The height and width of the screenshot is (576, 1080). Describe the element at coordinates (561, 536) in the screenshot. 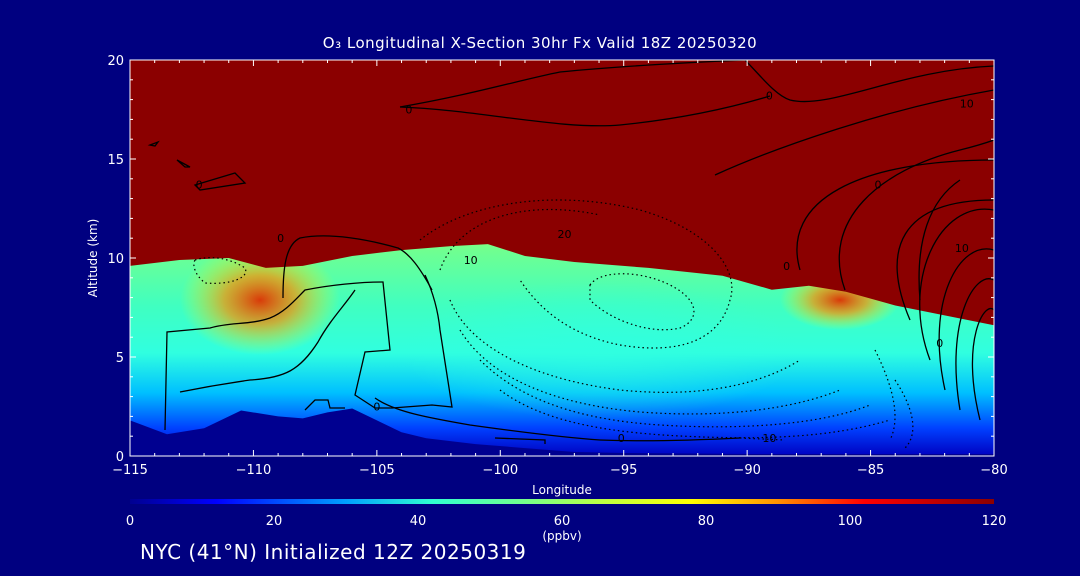

I see `colorbar-unit-label: (ppbv)` at that location.